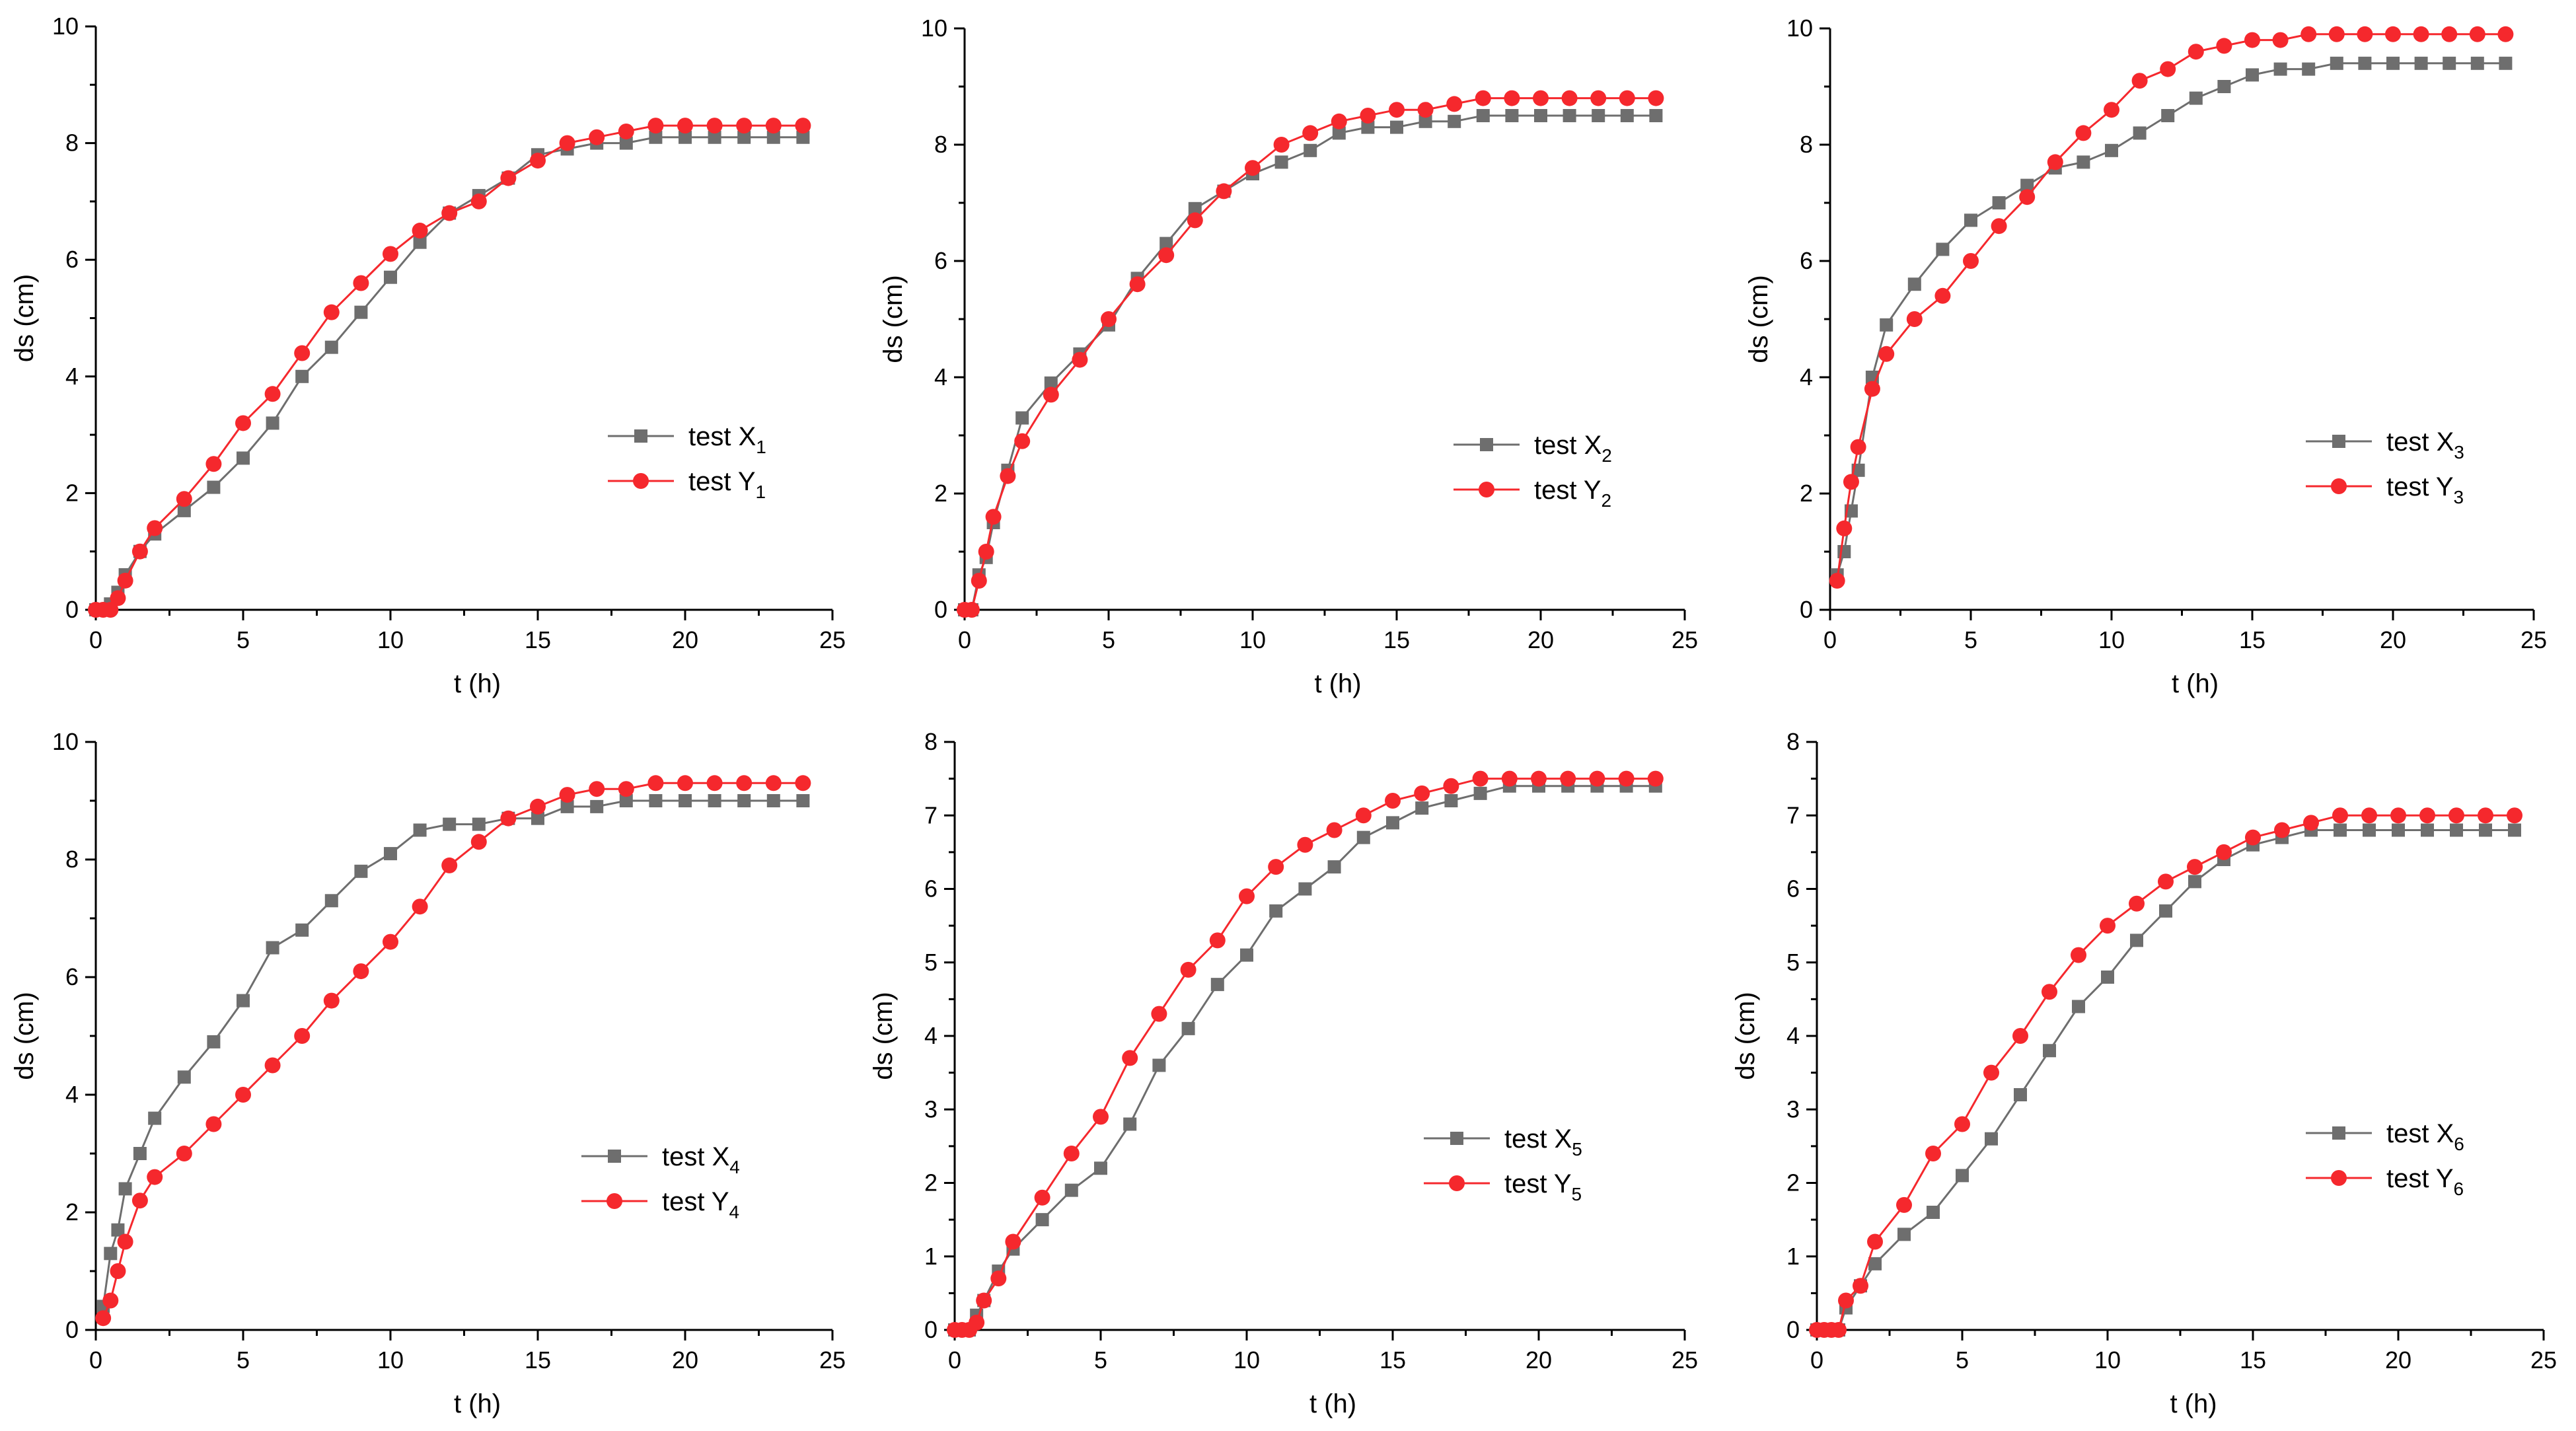  What do you see at coordinates (955, 1360) in the screenshot?
I see `x-tick-label: 0` at bounding box center [955, 1360].